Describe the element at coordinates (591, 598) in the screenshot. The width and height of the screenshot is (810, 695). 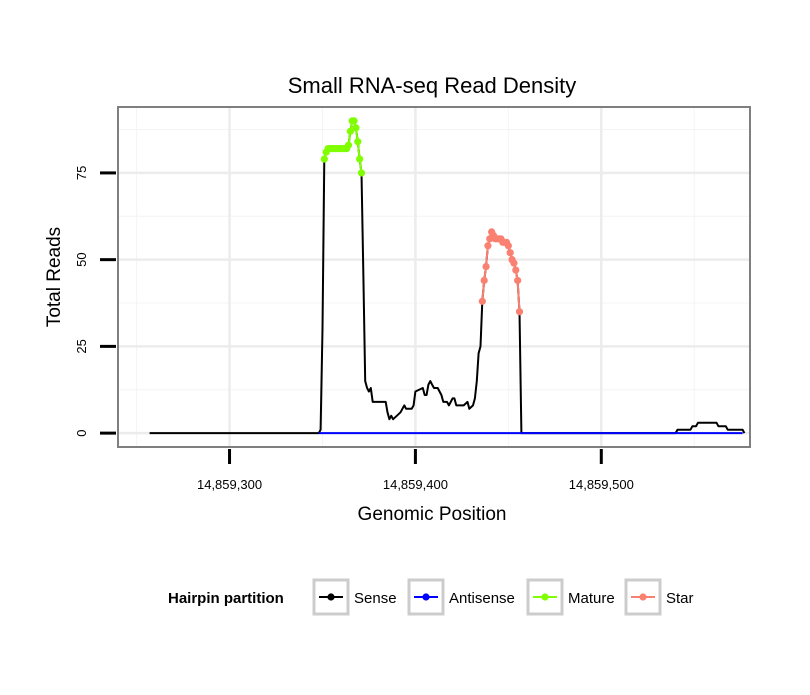
I see `legend-label-mature: Mature` at that location.